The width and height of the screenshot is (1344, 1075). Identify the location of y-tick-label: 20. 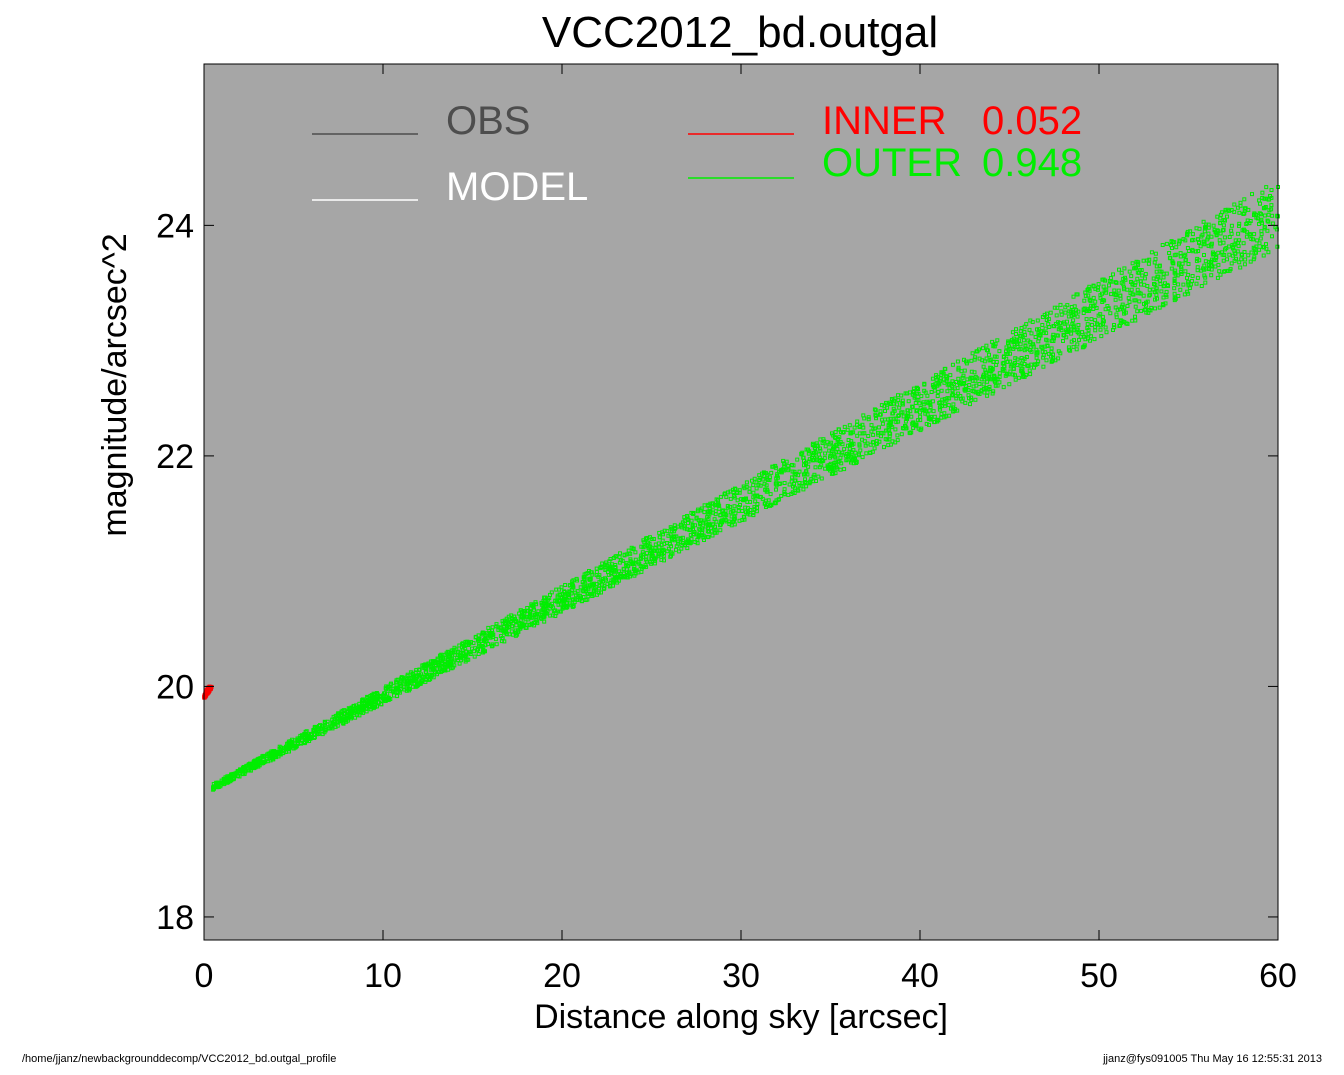
(175, 687).